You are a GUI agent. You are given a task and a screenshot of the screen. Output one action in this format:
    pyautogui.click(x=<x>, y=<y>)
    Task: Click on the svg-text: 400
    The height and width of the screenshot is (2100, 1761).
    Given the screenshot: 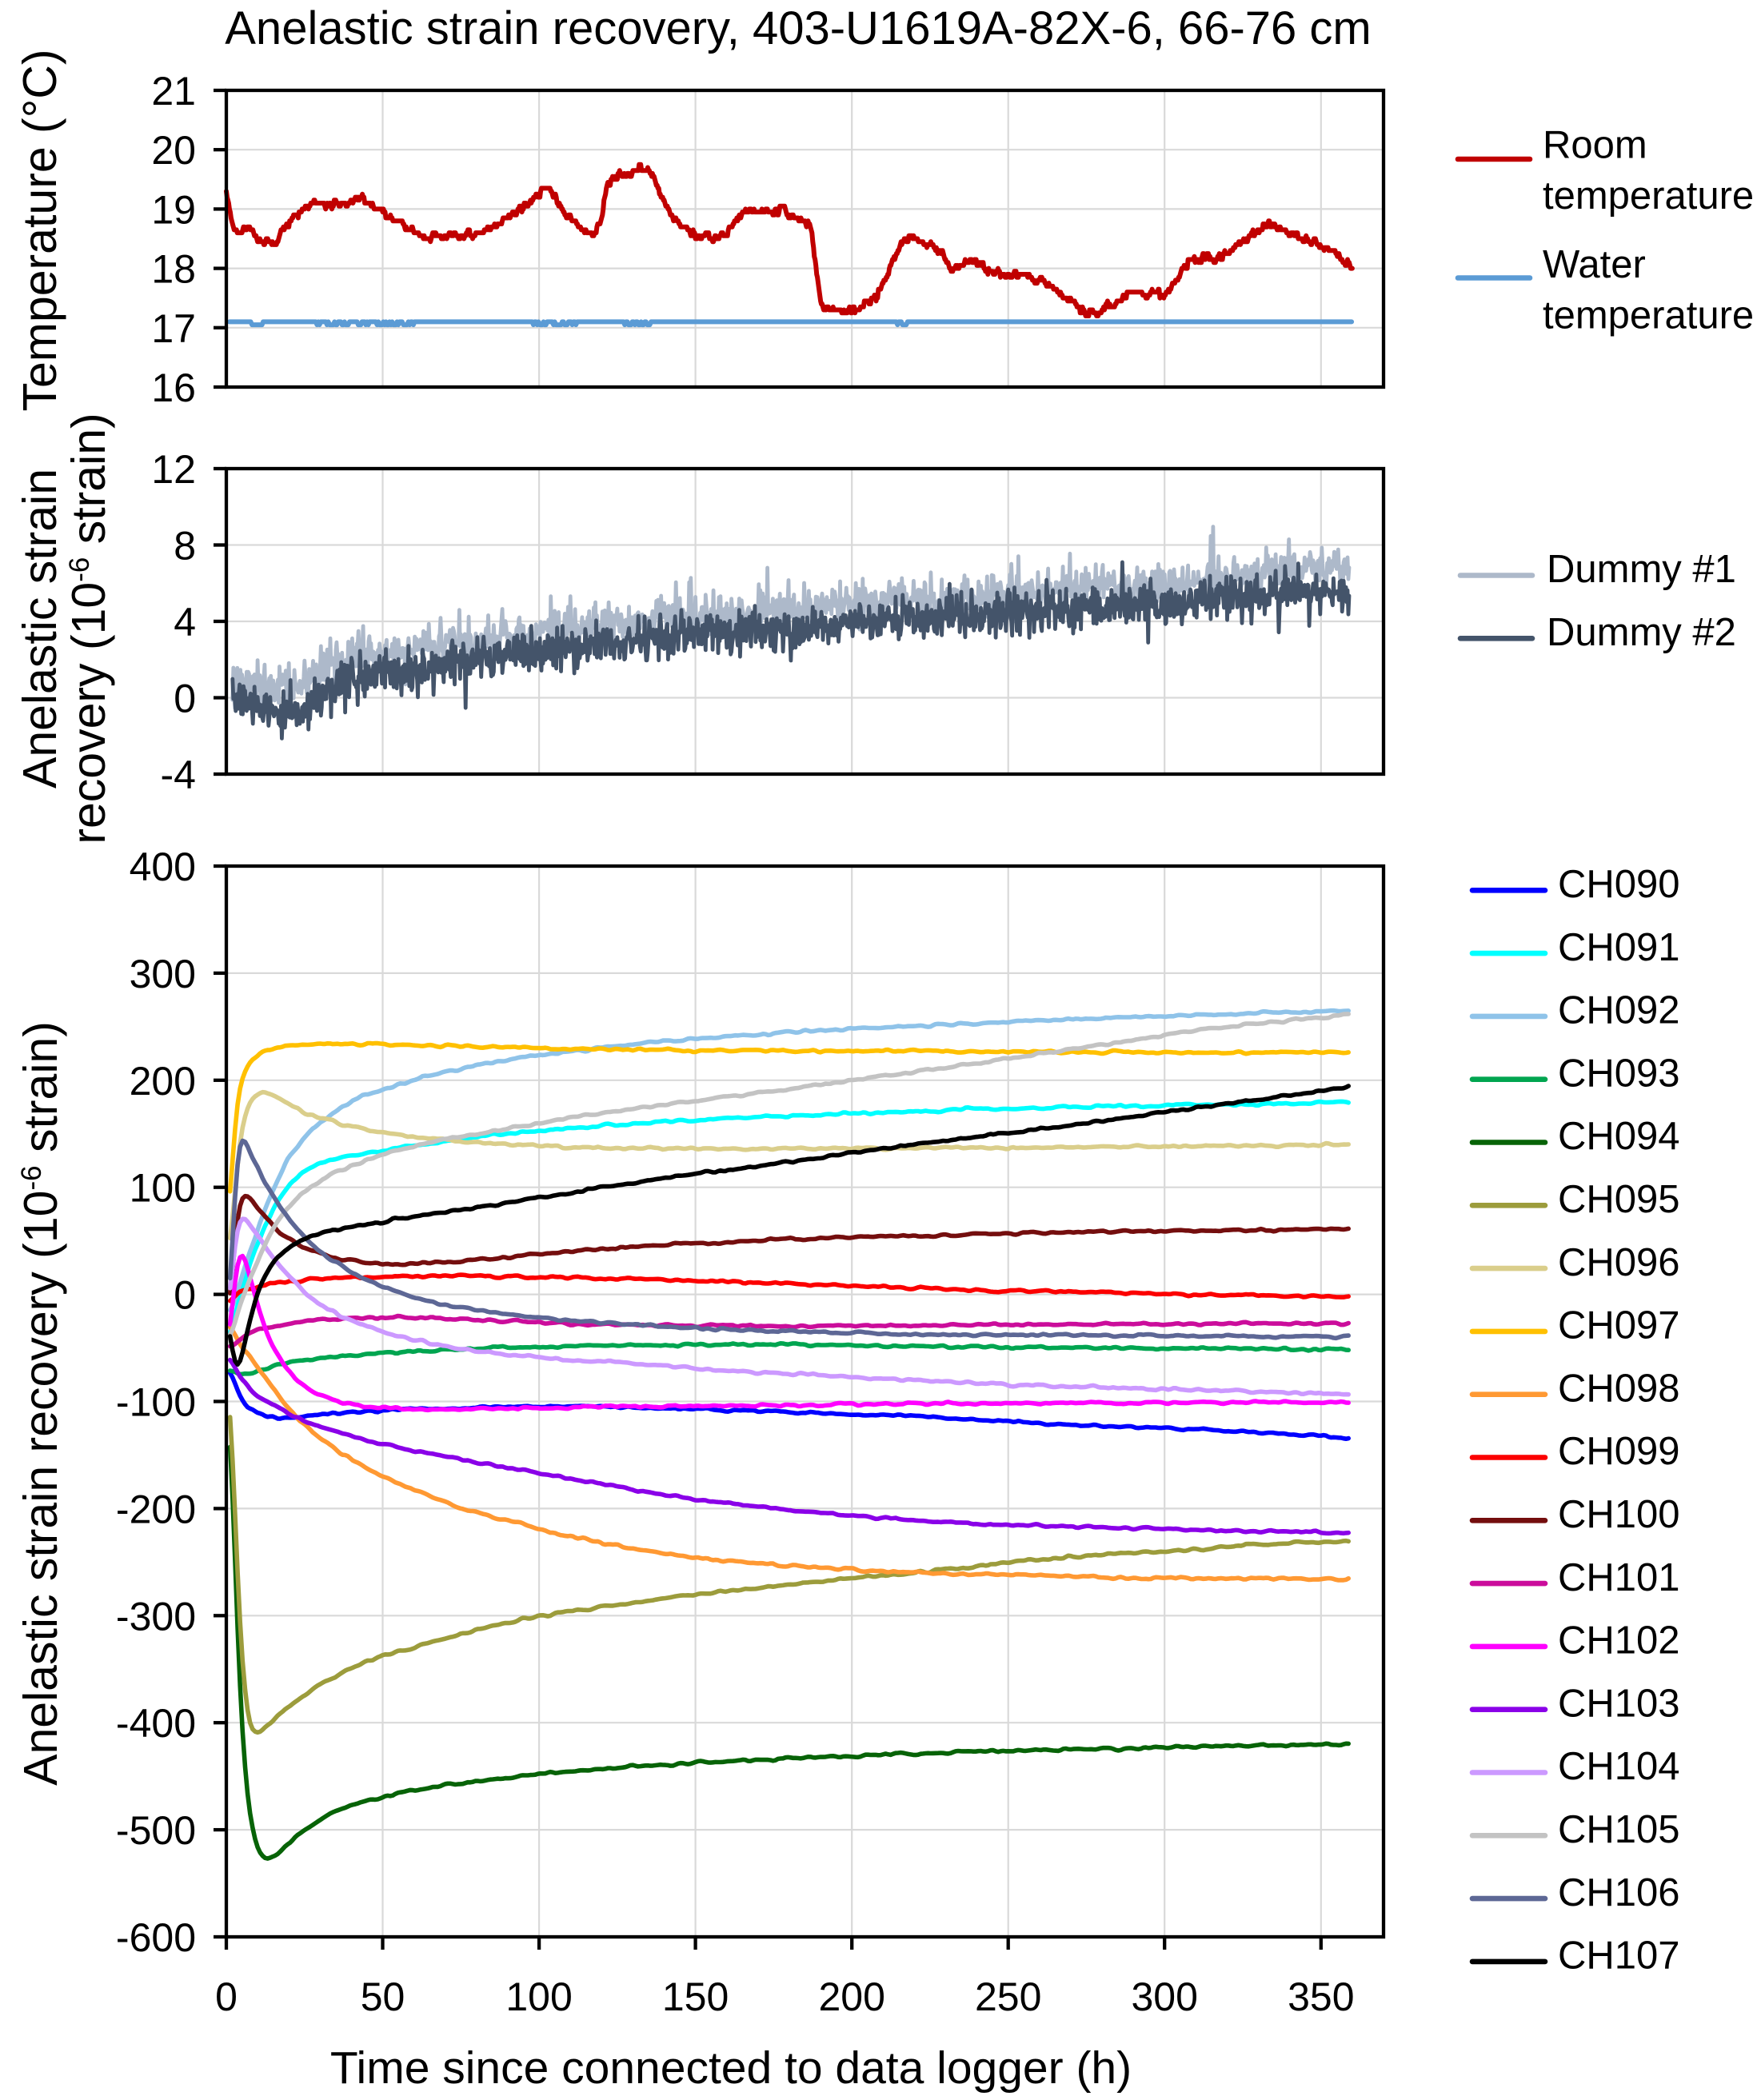 What is the action you would take?
    pyautogui.click(x=163, y=866)
    